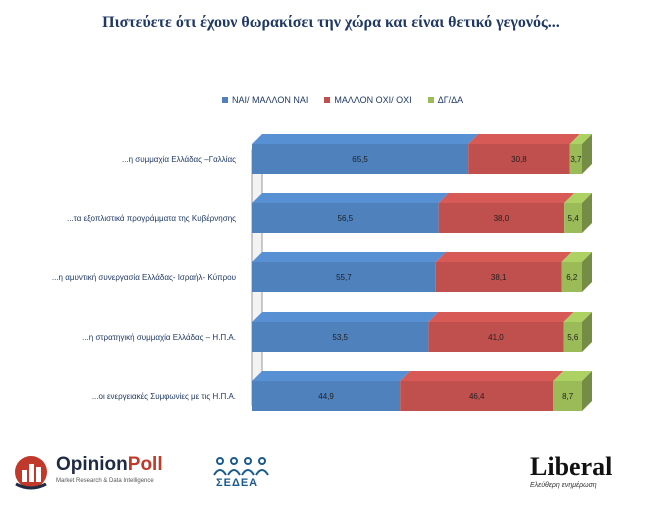 The height and width of the screenshot is (507, 662). I want to click on data-label-0-2: 3,7, so click(576, 159).